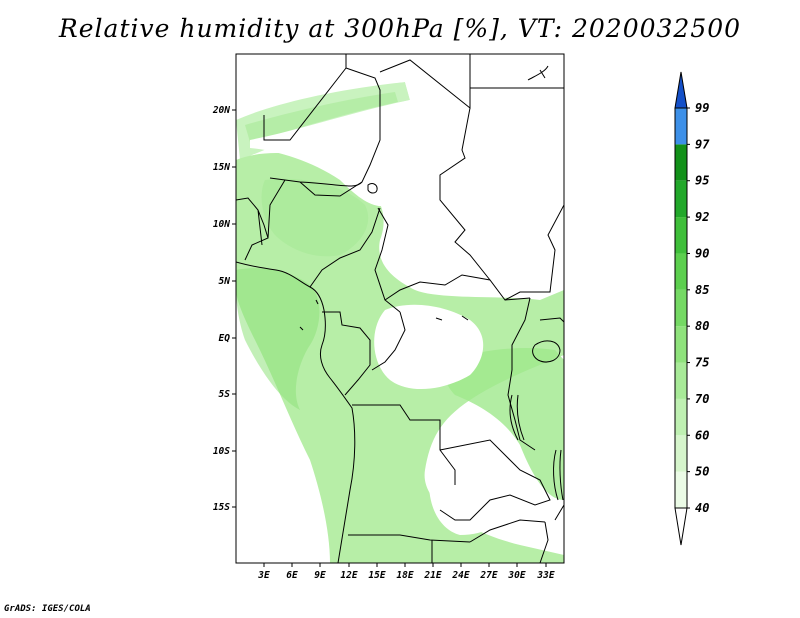 The image size is (800, 618). What do you see at coordinates (692, 308) in the screenshot?
I see `colorbar: 40 50 60 70 75 80 85 90 92 95 97 99` at bounding box center [692, 308].